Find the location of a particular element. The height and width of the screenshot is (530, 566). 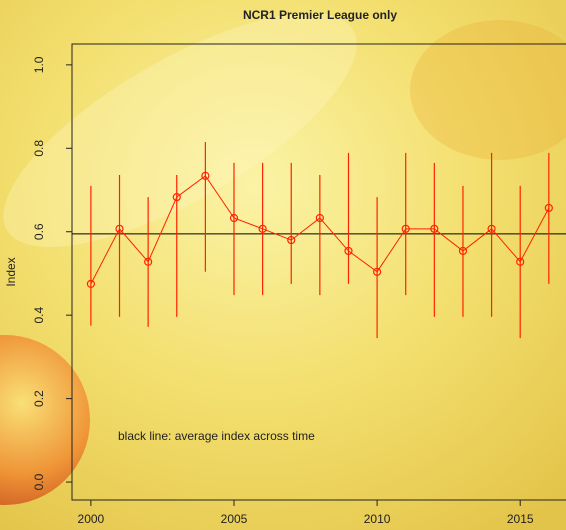

y-tick-label: 0.2 is located at coordinates (39, 398).